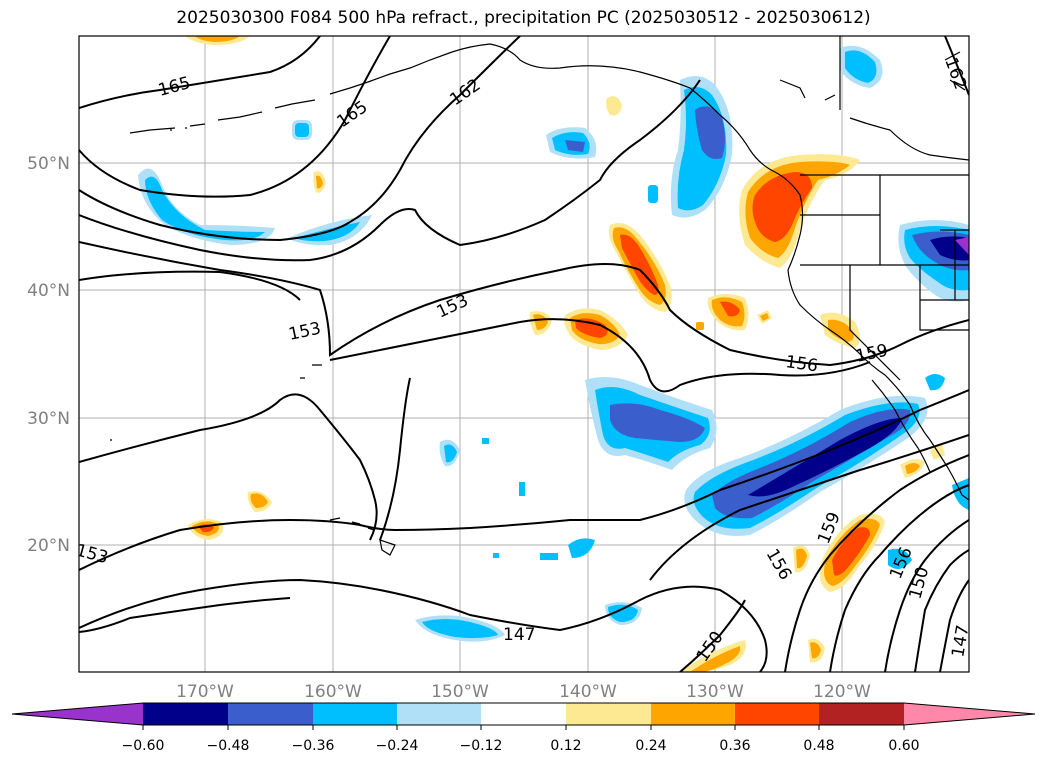 The image size is (1047, 765). I want to click on lon-label-120w: 120°W, so click(842, 692).